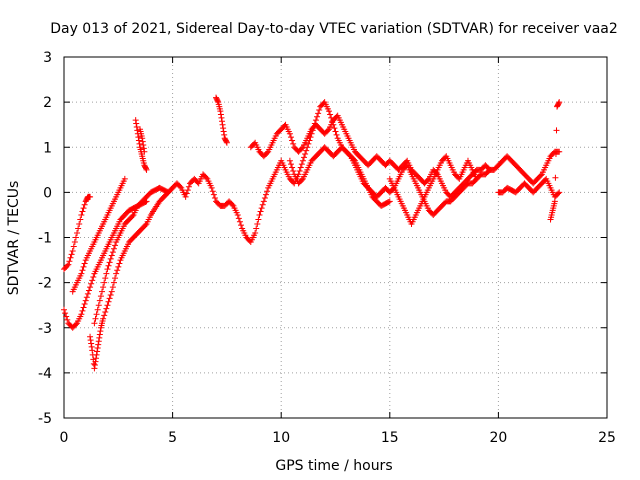  Describe the element at coordinates (390, 438) in the screenshot. I see `x-tick-label: 15` at that location.